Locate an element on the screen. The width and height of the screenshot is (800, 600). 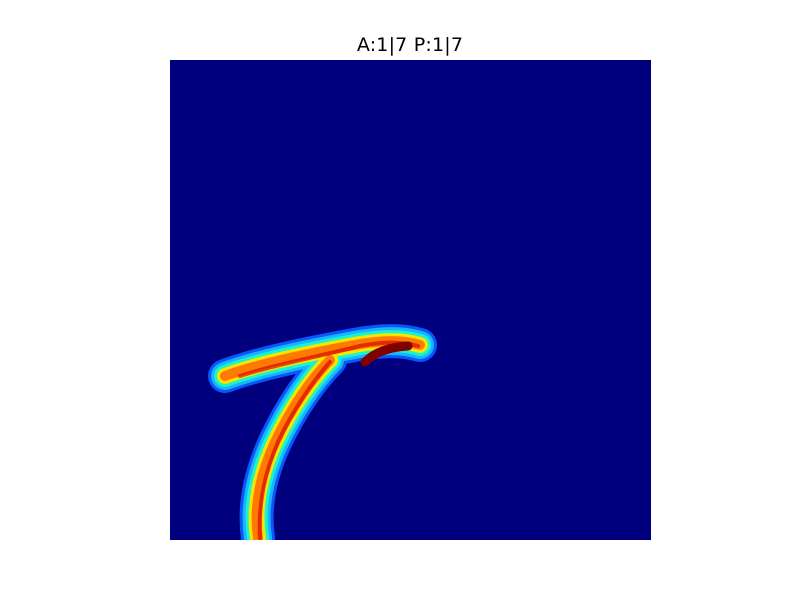
digit-heat-stroke is located at coordinates (322, 432).